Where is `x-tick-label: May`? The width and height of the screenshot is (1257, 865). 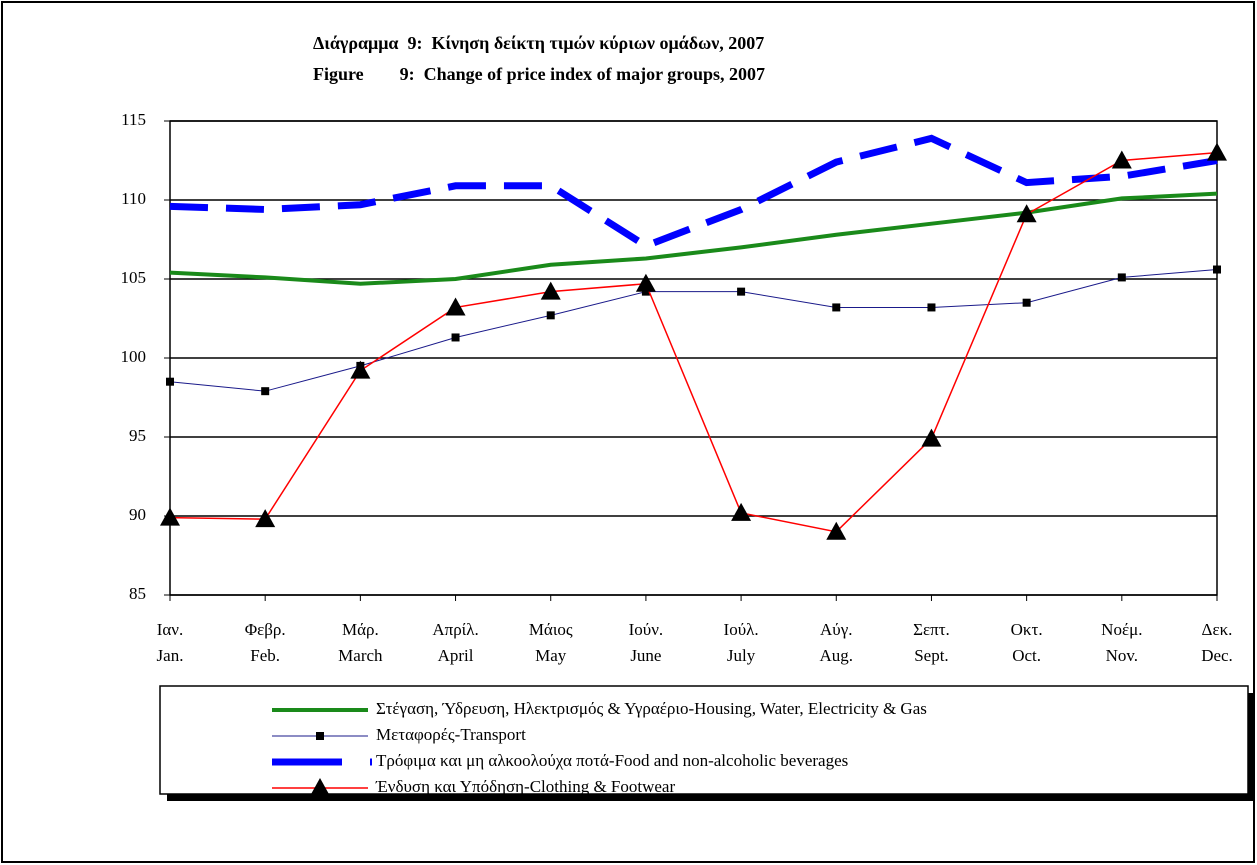
x-tick-label: May is located at coordinates (551, 655).